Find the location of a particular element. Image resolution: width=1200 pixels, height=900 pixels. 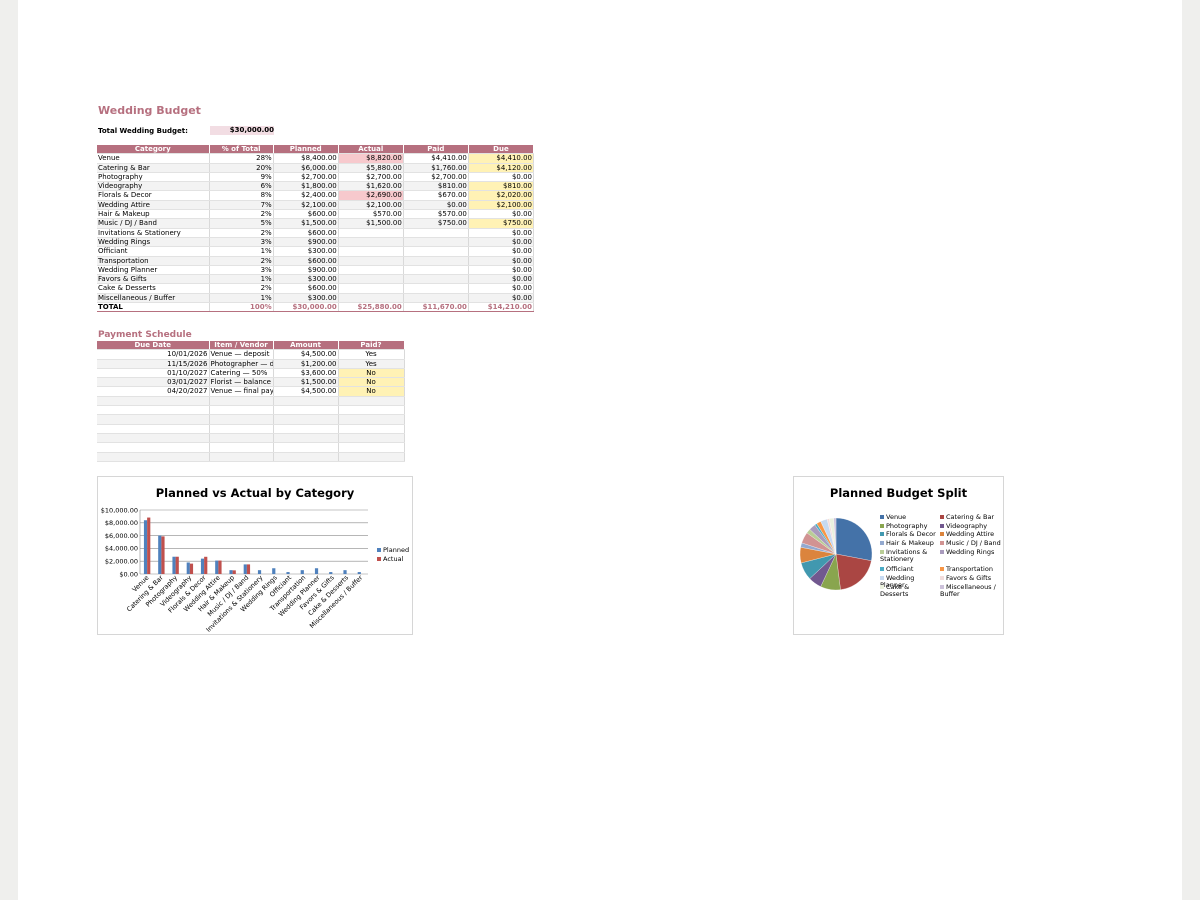

budget-cell-due: $4,120.00 is located at coordinates (501, 168).